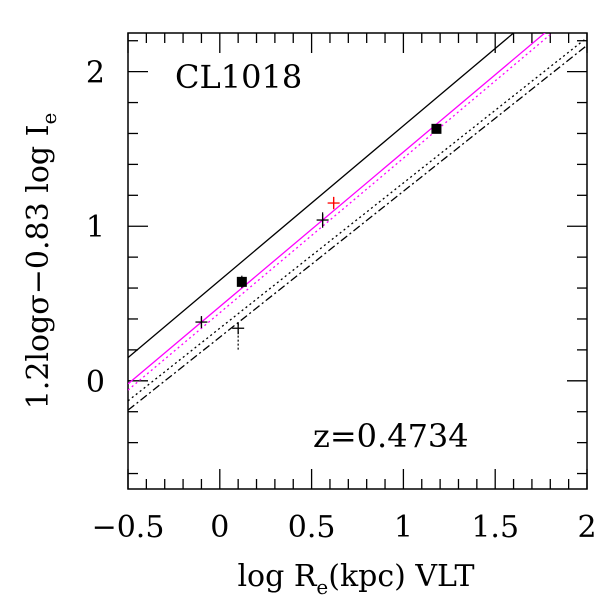 The width and height of the screenshot is (600, 600). I want to click on x-axis-label-sub: e, so click(322, 587).